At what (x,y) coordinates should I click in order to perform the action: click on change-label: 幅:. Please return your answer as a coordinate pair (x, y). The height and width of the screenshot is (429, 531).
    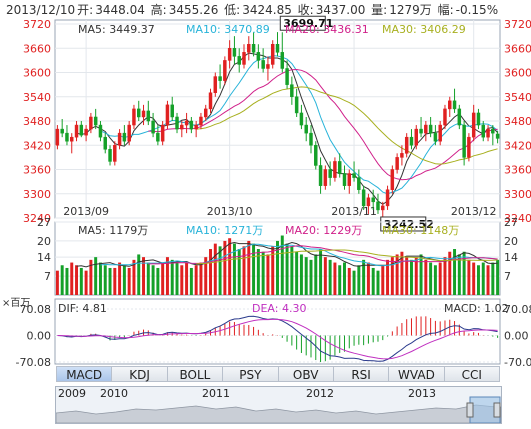
    Looking at the image, I should click on (445, 10).